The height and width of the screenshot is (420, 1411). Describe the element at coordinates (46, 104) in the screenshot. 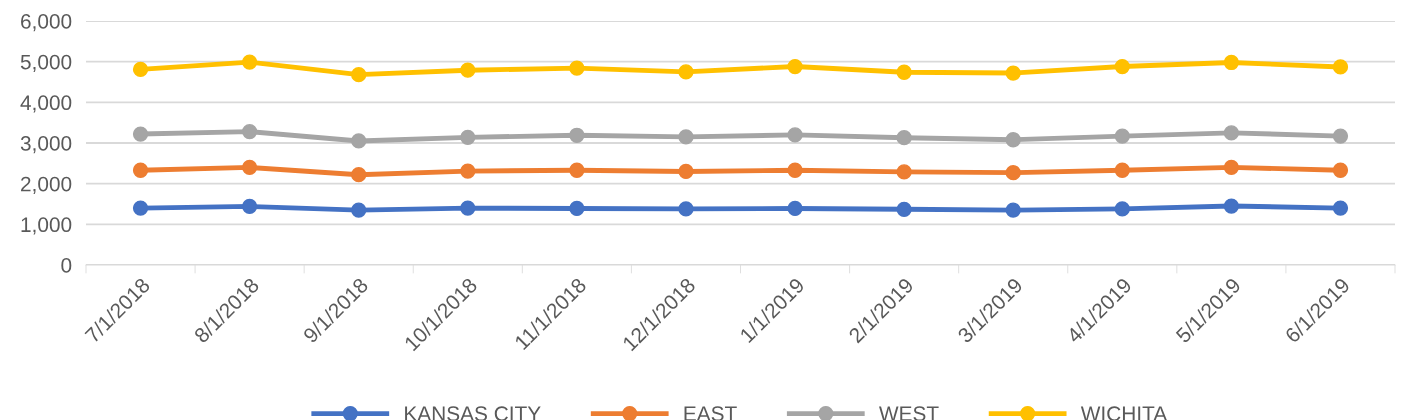

I see `y-tick-label: 4,000` at that location.